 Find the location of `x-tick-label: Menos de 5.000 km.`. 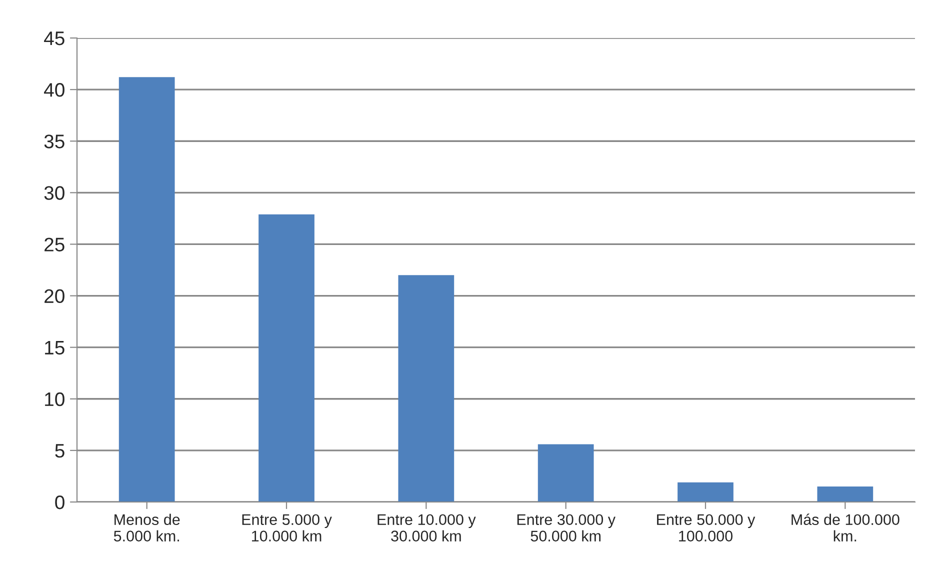

x-tick-label: Menos de 5.000 km. is located at coordinates (147, 528).